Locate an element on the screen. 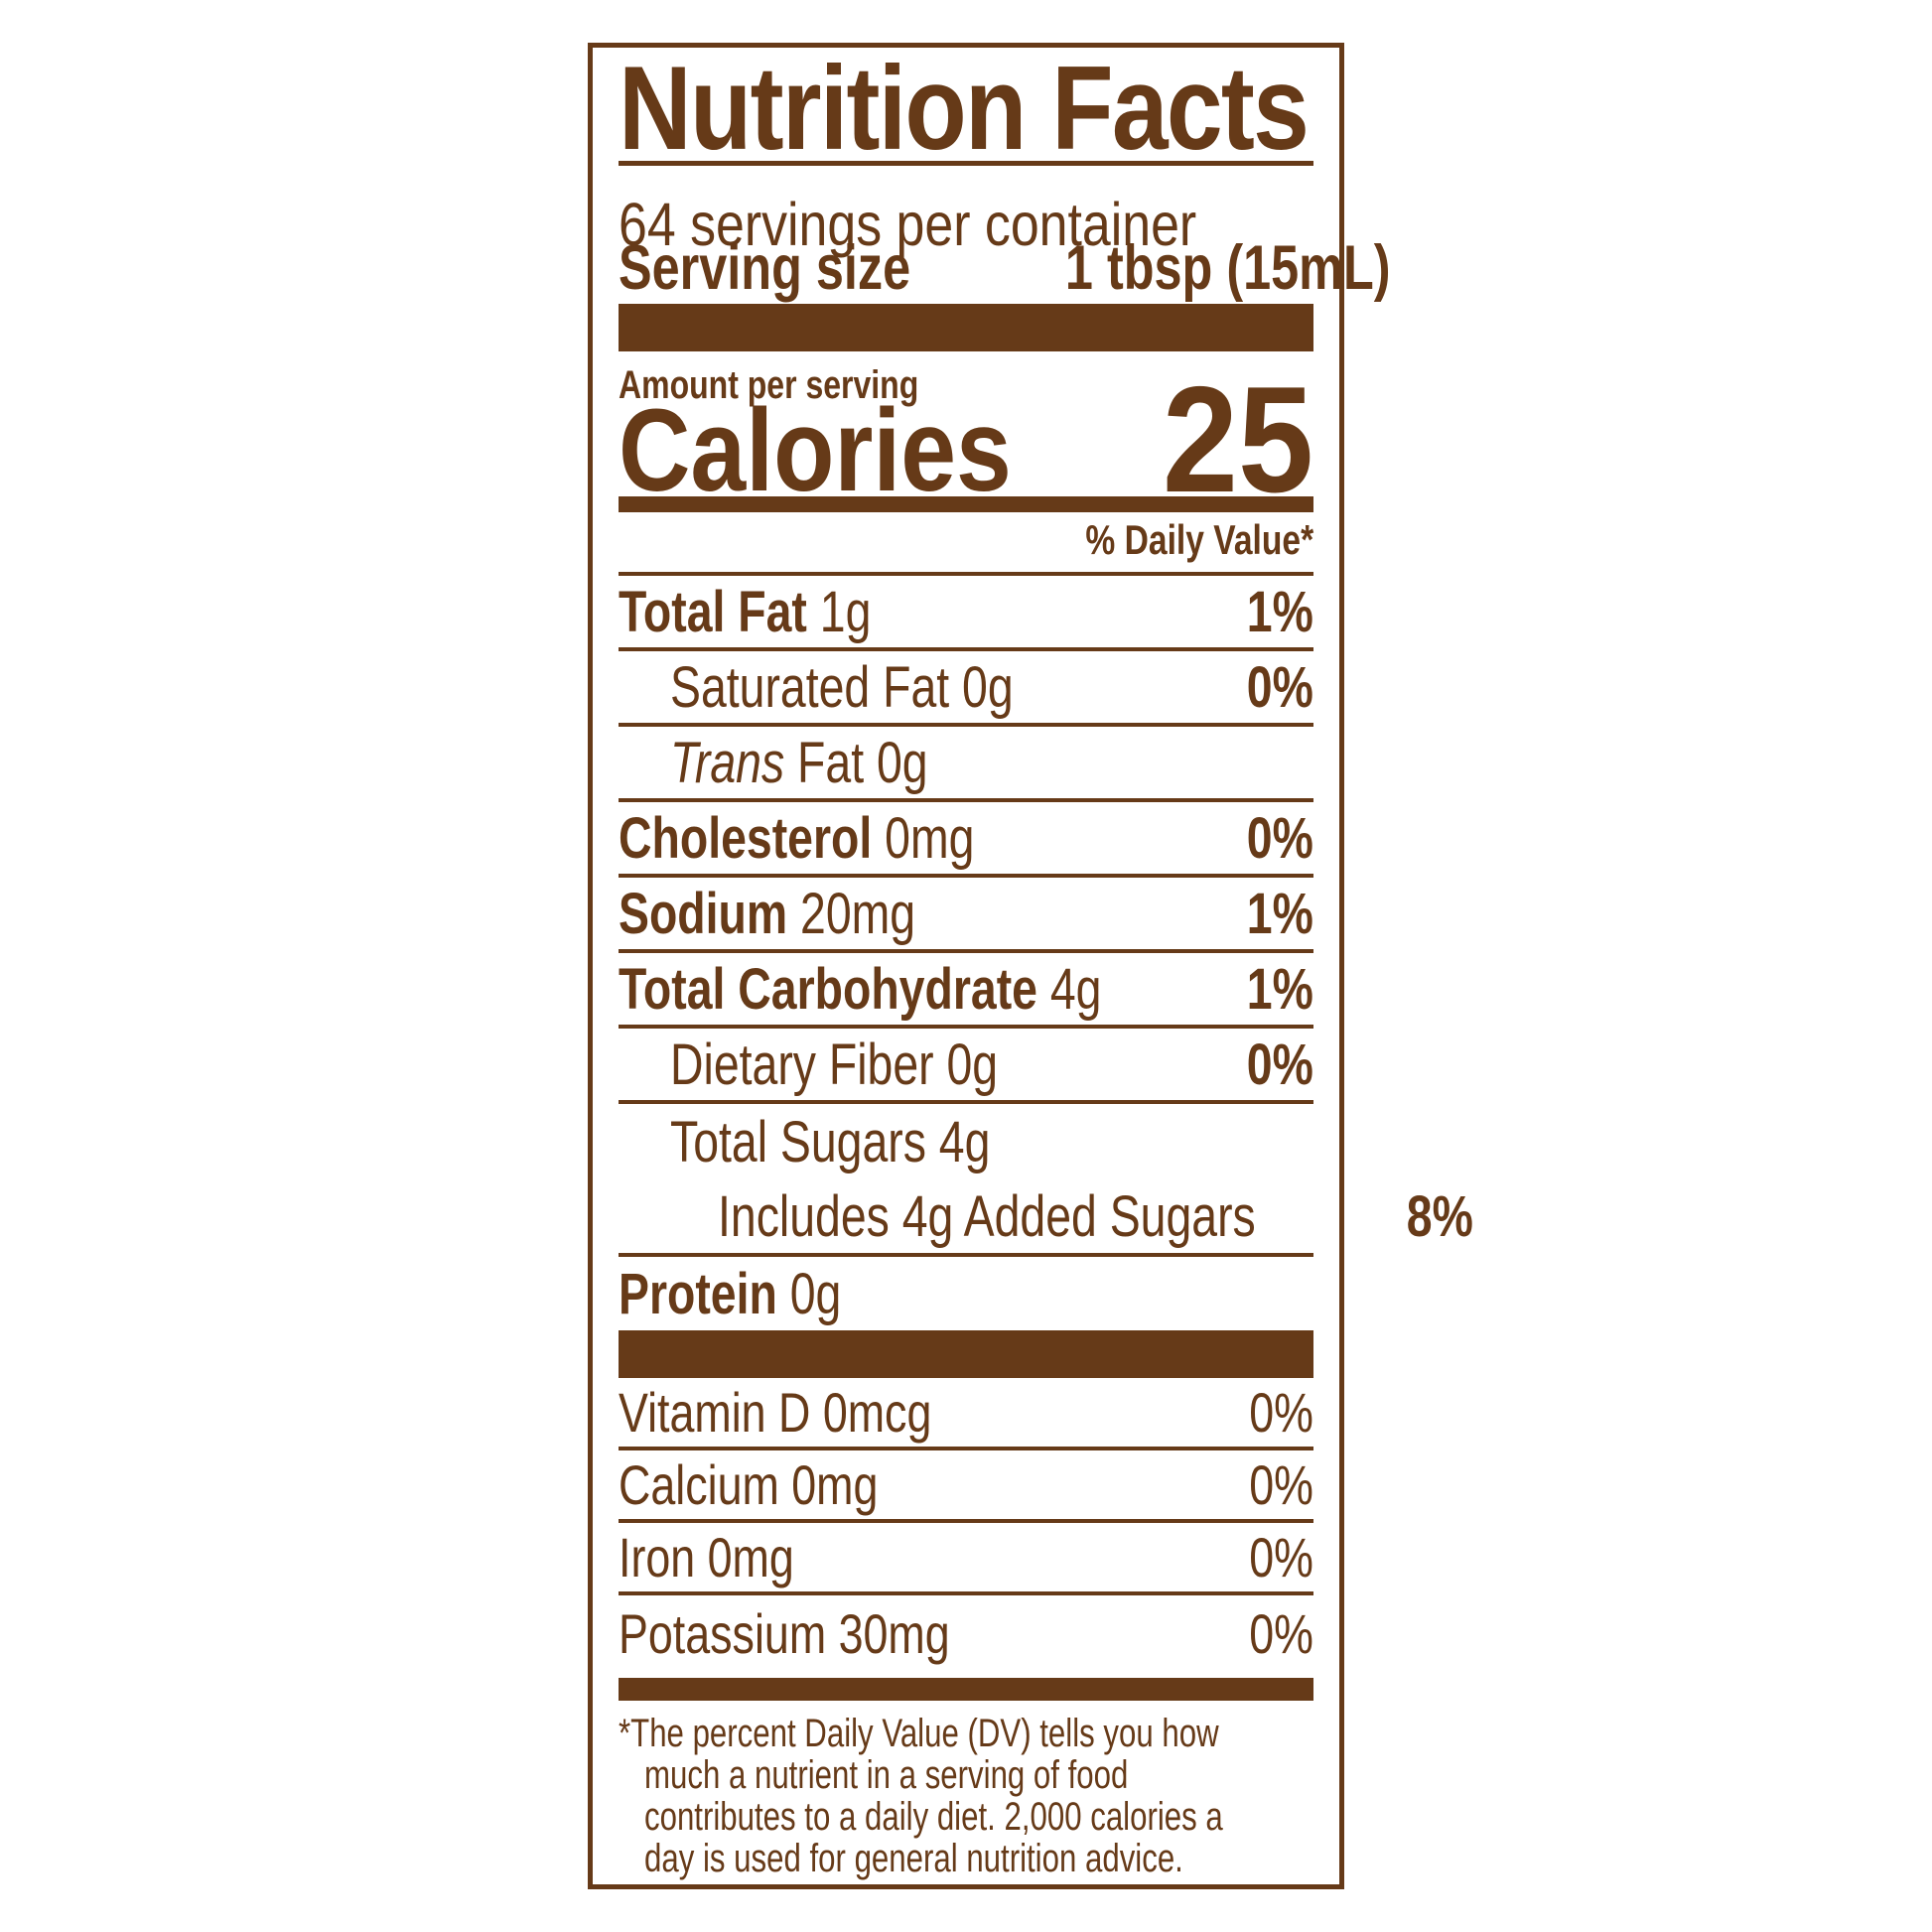 This screenshot has height=1932, width=1932. vitamin-row-potassium: Potassium 30mg 0% is located at coordinates (966, 1634).